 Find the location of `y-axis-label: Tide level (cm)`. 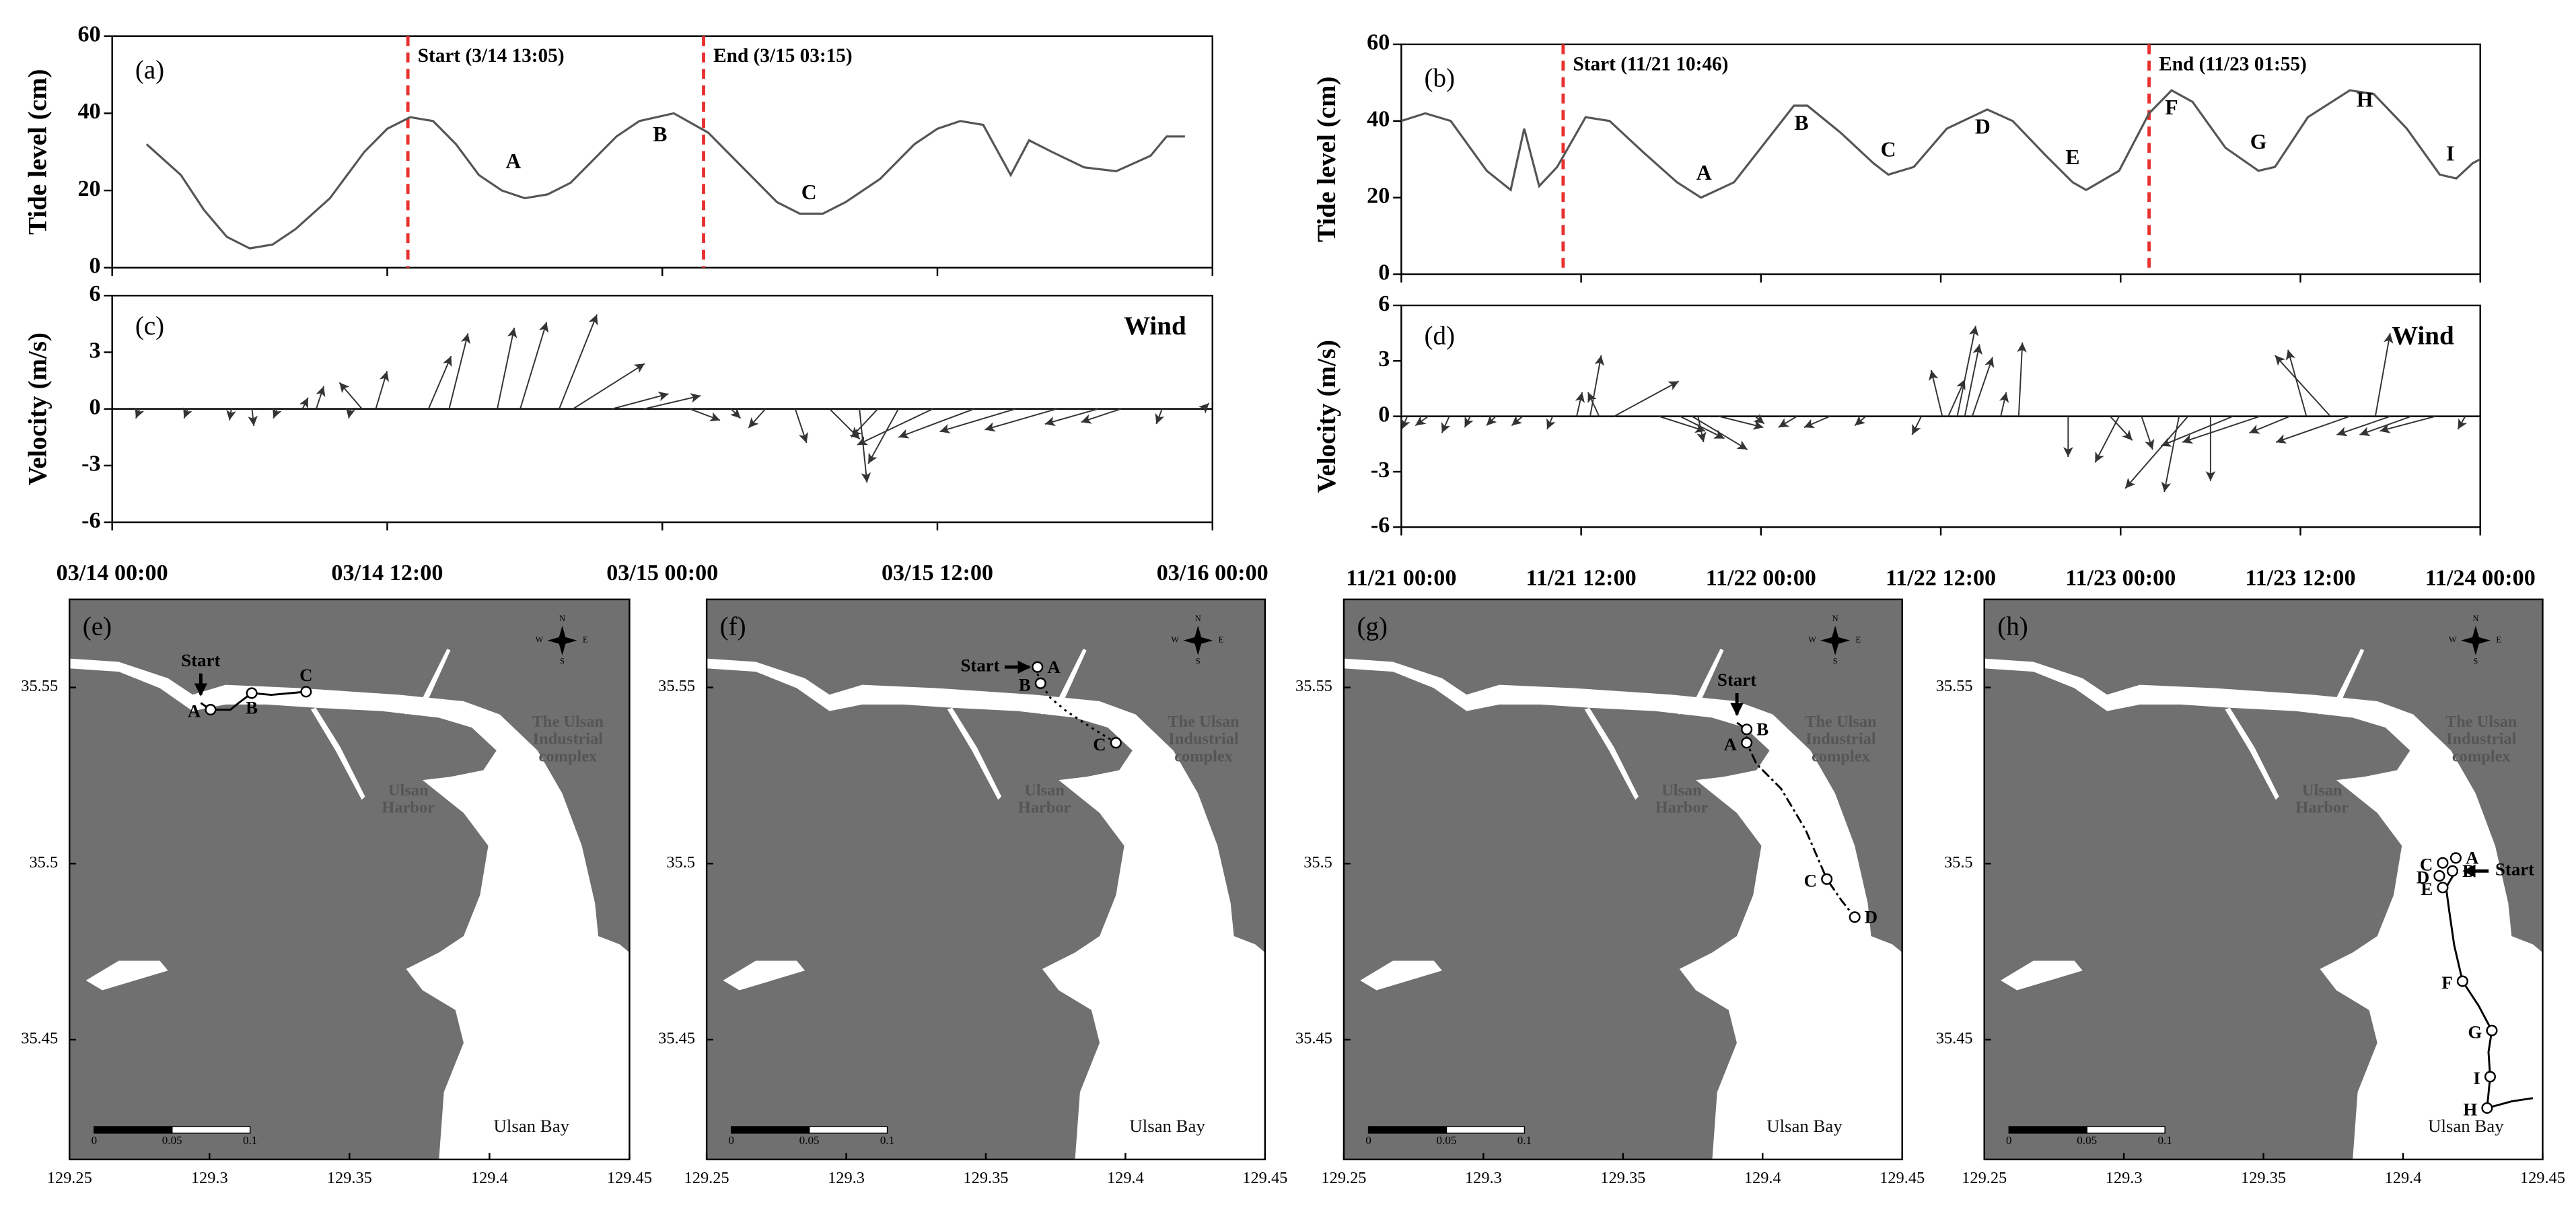

y-axis-label: Tide level (cm) is located at coordinates (37, 152).